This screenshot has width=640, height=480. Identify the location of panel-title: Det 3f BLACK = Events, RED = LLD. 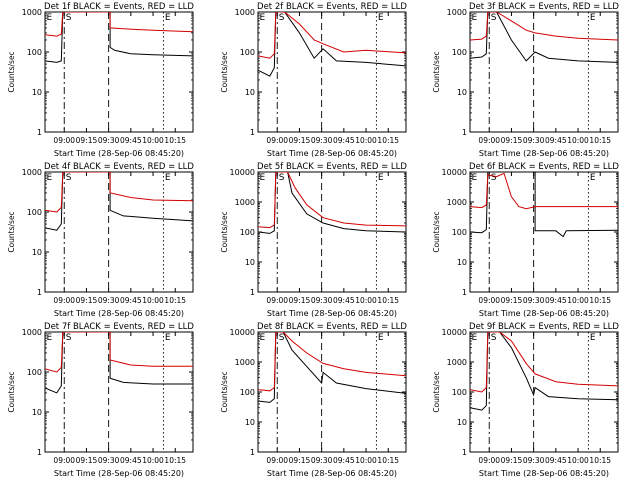
(544, 7).